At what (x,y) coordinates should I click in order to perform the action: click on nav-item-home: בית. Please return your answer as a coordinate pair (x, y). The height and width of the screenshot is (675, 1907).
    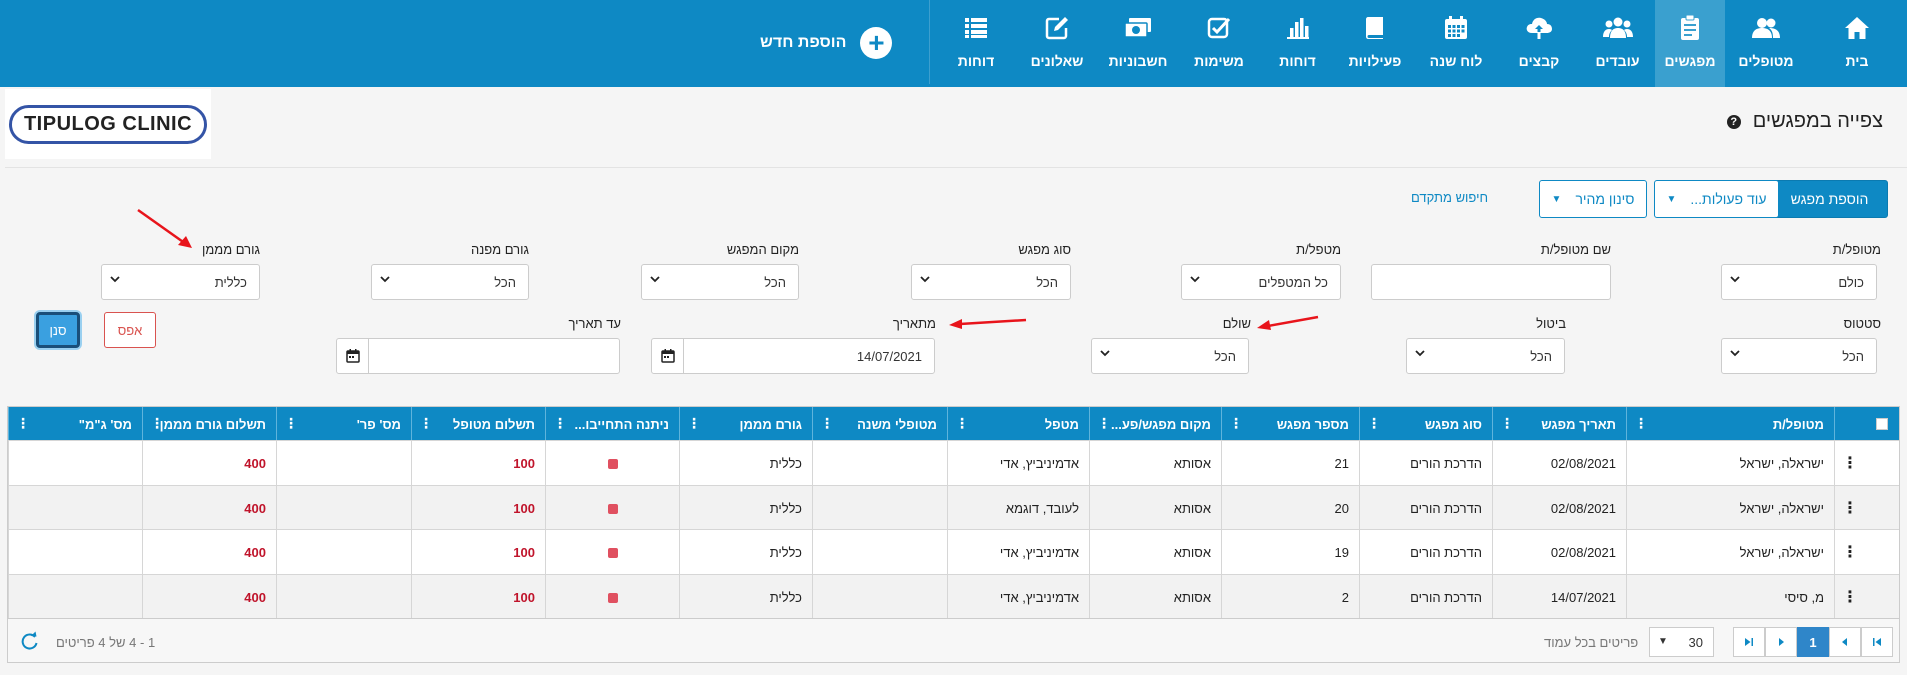
    Looking at the image, I should click on (1857, 43).